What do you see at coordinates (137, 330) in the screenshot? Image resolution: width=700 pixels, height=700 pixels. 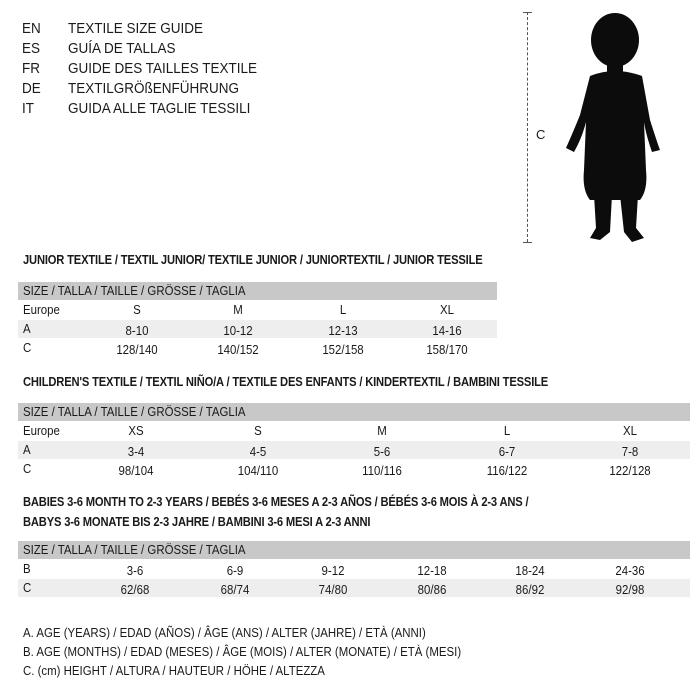 I see `table-cell: 8-10` at bounding box center [137, 330].